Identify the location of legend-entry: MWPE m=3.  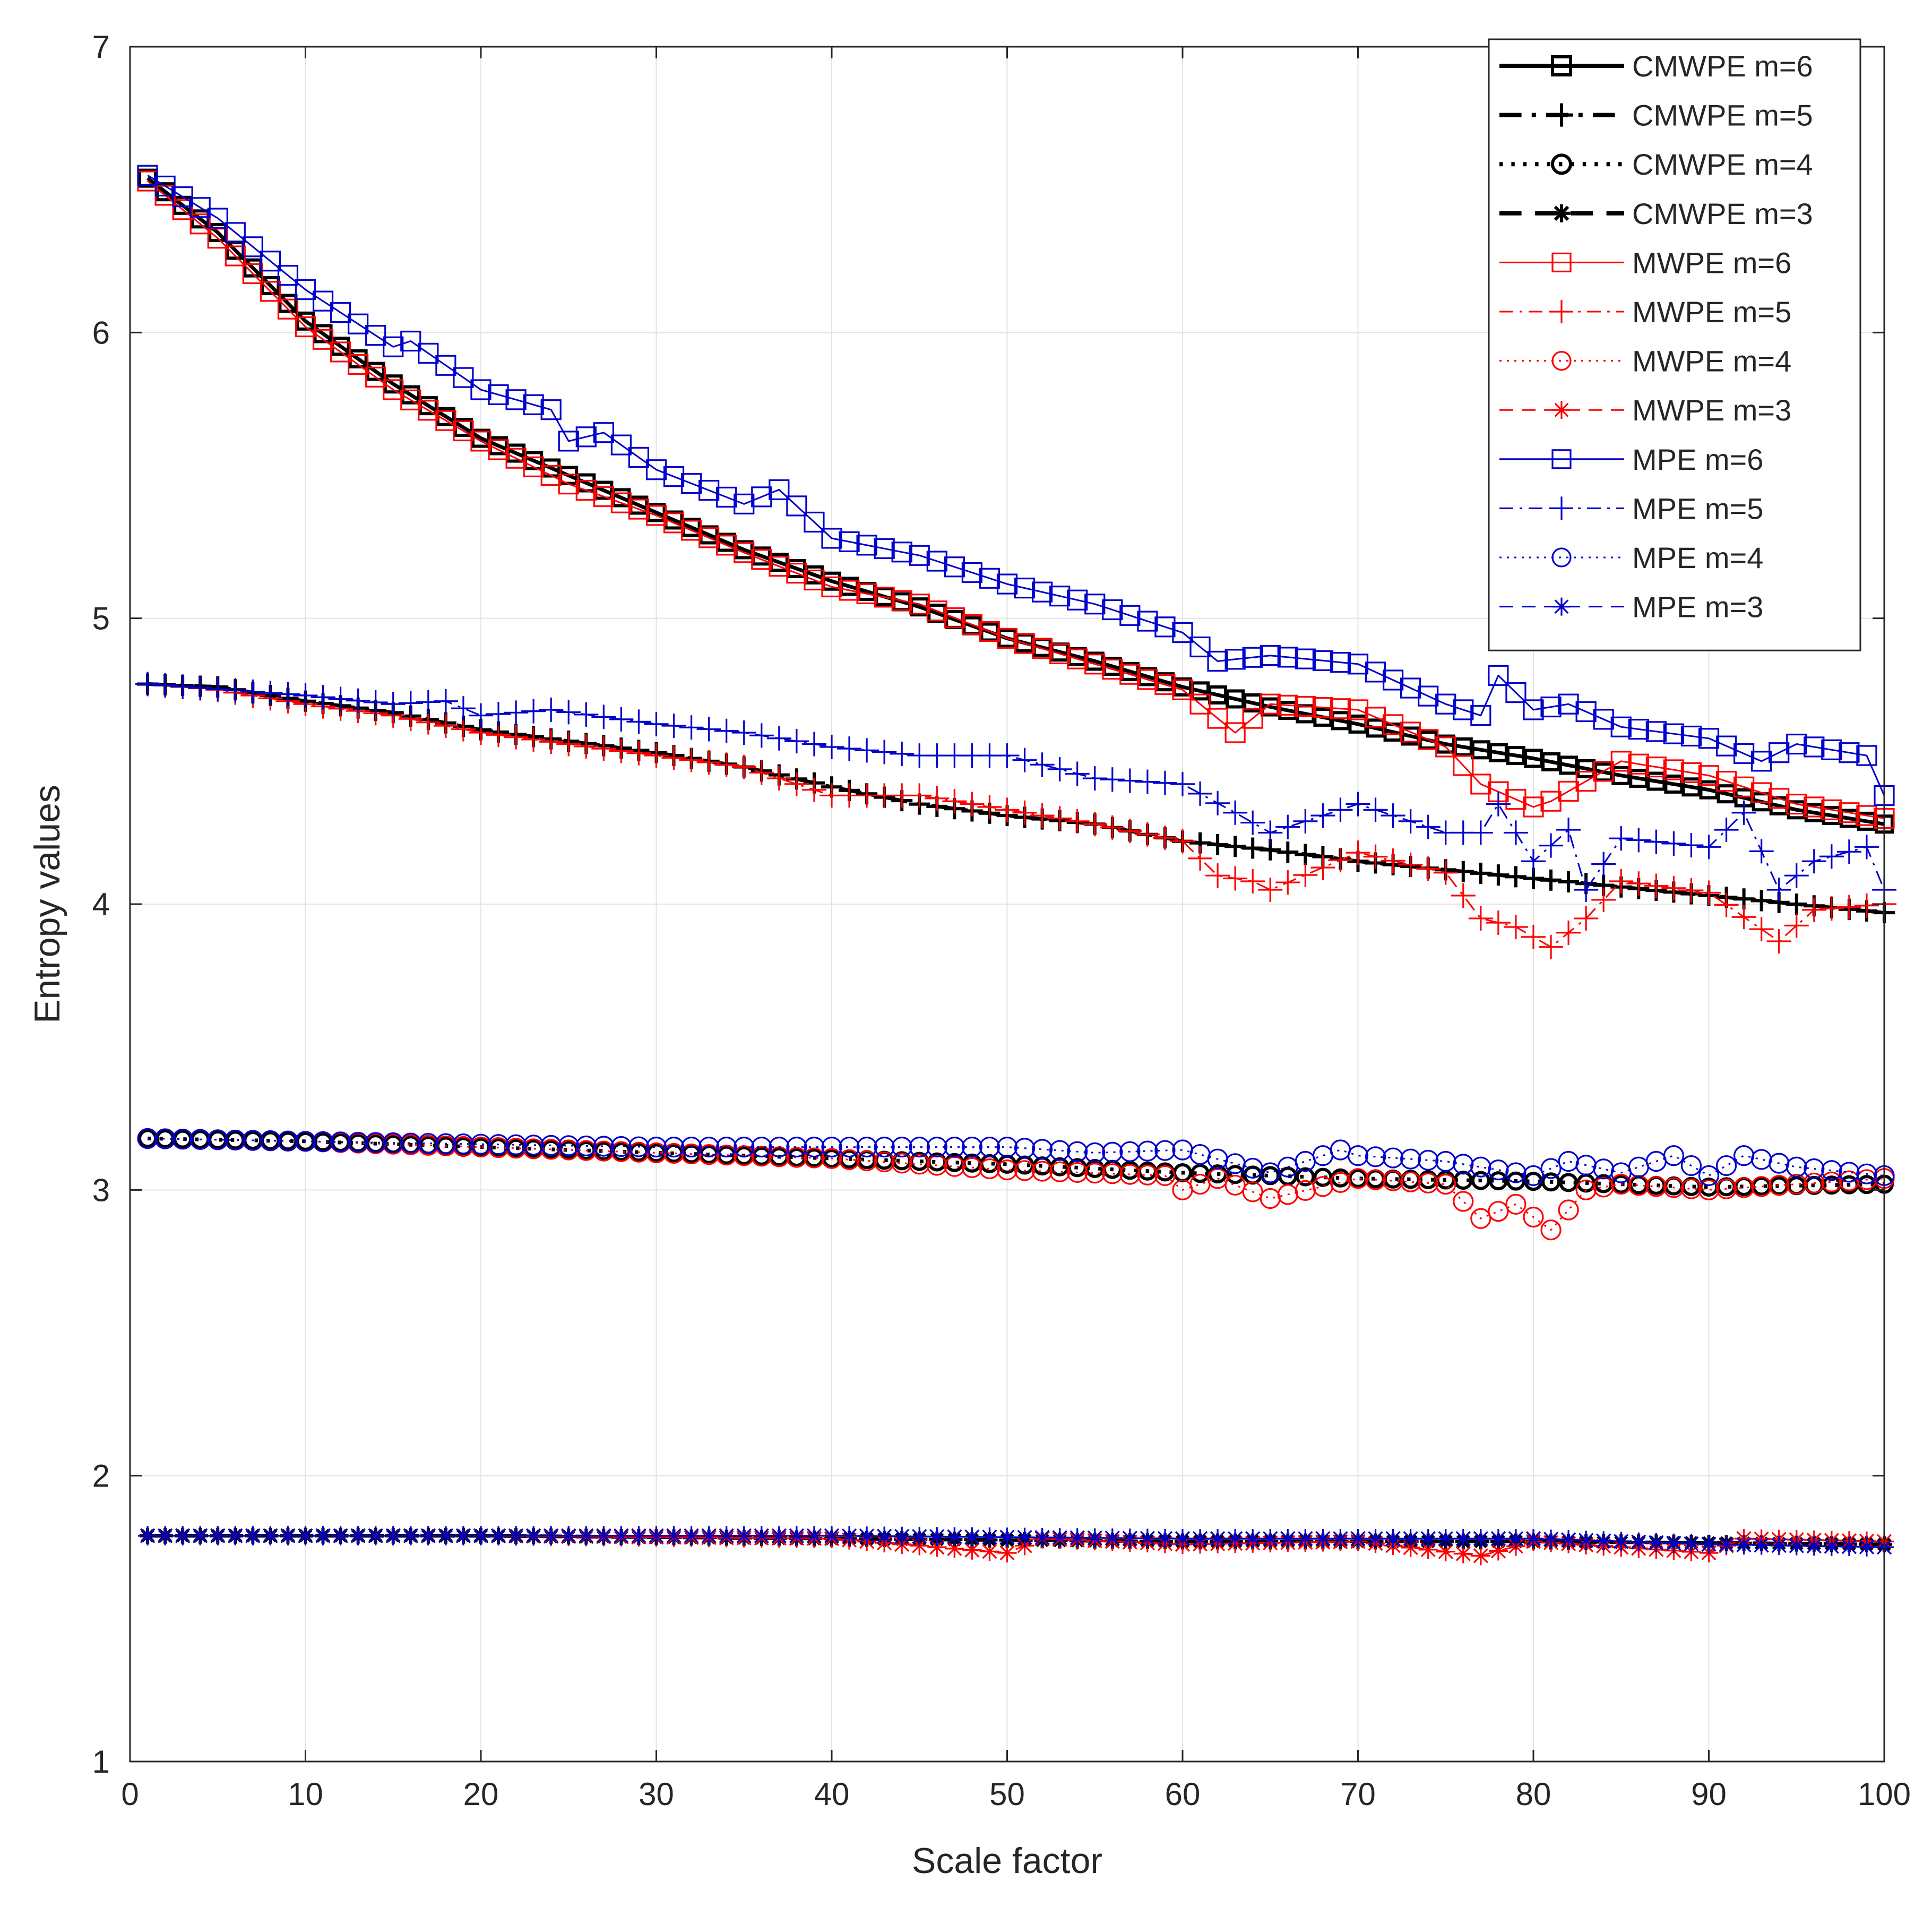
(1645, 410).